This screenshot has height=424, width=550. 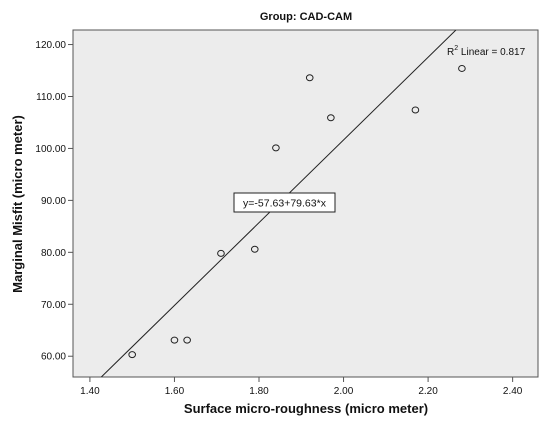 I want to click on r2-prefix: R, so click(x=450, y=52).